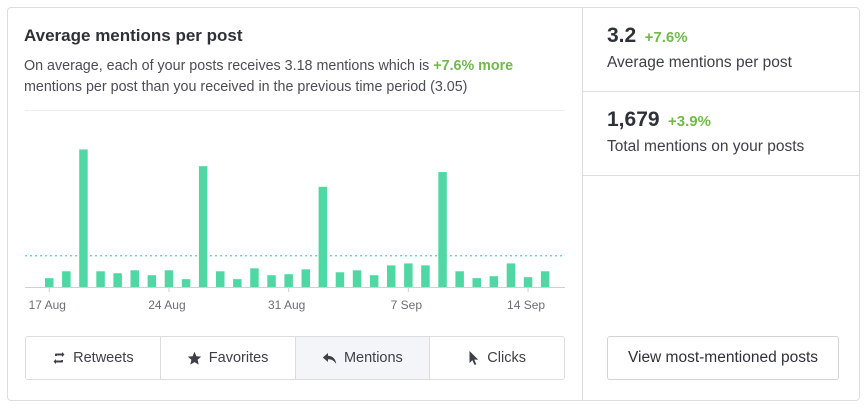 This screenshot has width=868, height=408. What do you see at coordinates (329, 358) in the screenshot?
I see `reply-icon` at bounding box center [329, 358].